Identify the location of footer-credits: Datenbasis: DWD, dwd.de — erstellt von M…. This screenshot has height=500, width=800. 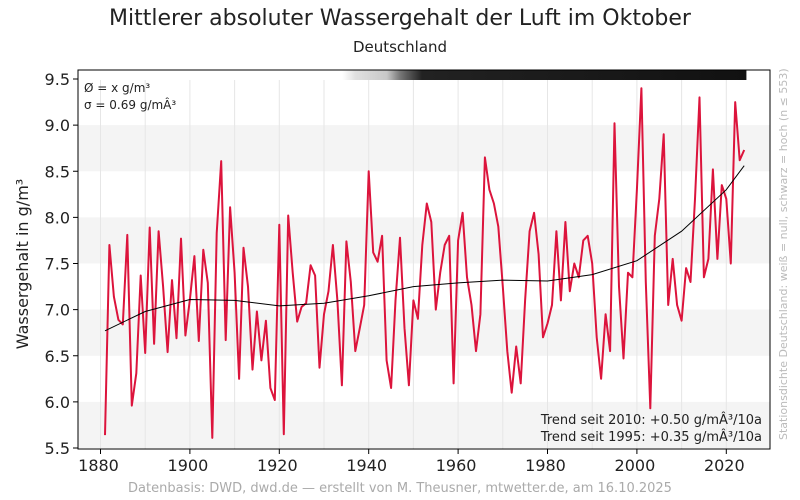
(400, 488).